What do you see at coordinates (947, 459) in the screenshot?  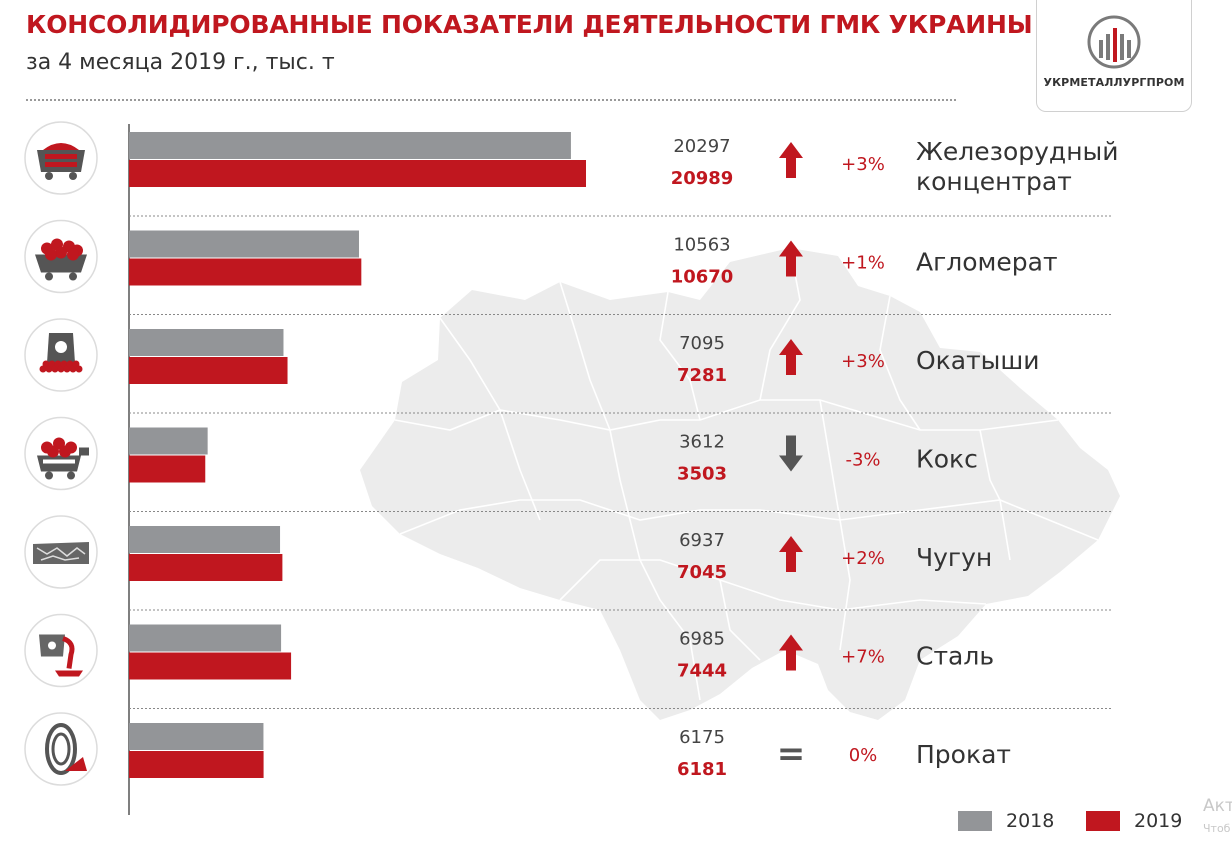 I see `category-label: Кокс` at bounding box center [947, 459].